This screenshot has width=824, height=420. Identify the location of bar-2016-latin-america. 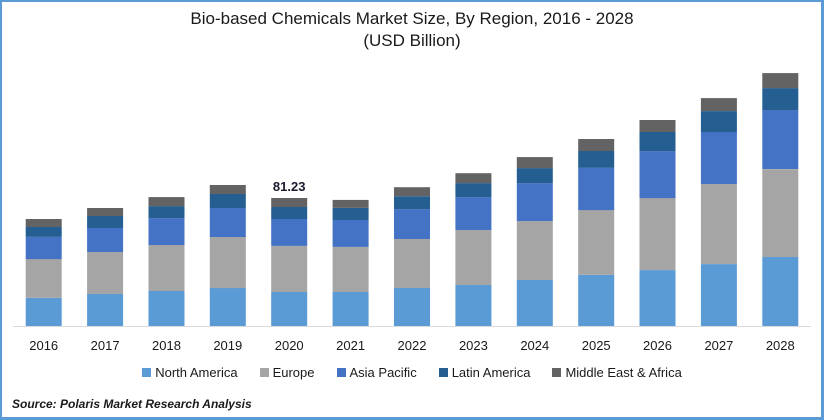
(43, 232).